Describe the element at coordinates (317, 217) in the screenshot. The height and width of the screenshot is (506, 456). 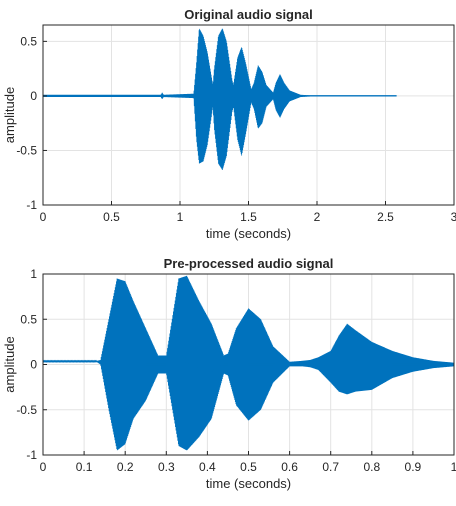
I see `x-tick-label: 2` at that location.